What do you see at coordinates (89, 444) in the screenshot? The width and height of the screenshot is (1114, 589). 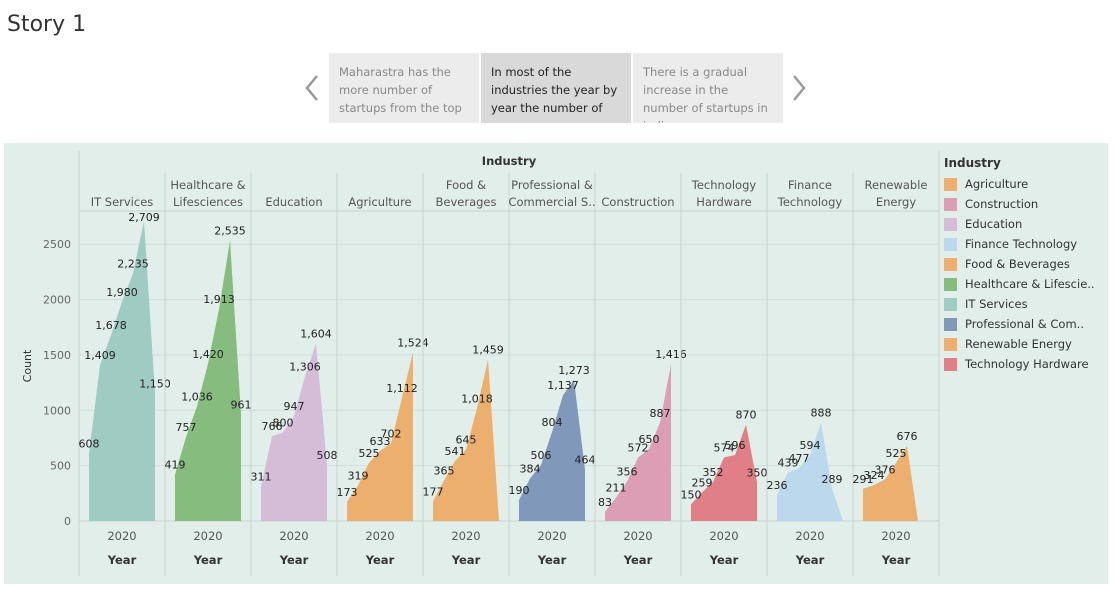 I see `data-label: 608` at bounding box center [89, 444].